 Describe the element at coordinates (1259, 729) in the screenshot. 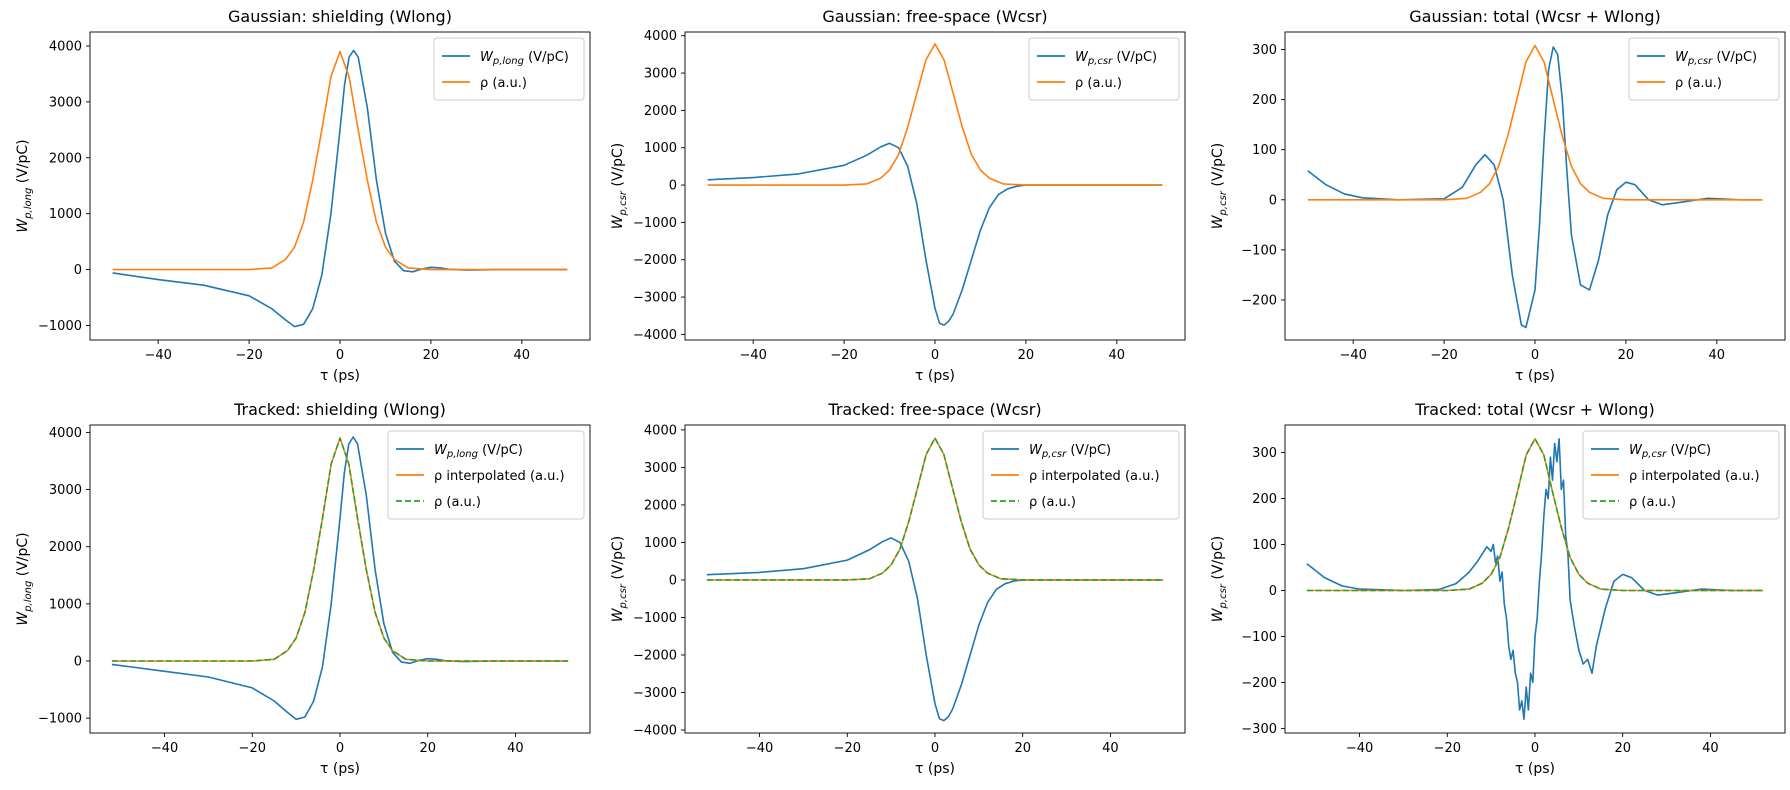

I see `y-tick-label: −300` at that location.